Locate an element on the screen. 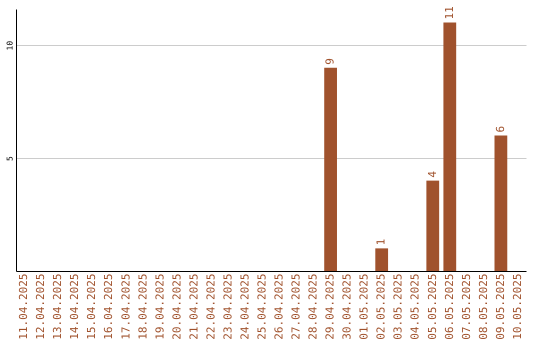 The width and height of the screenshot is (540, 340). data-label: 9 is located at coordinates (330, 61).